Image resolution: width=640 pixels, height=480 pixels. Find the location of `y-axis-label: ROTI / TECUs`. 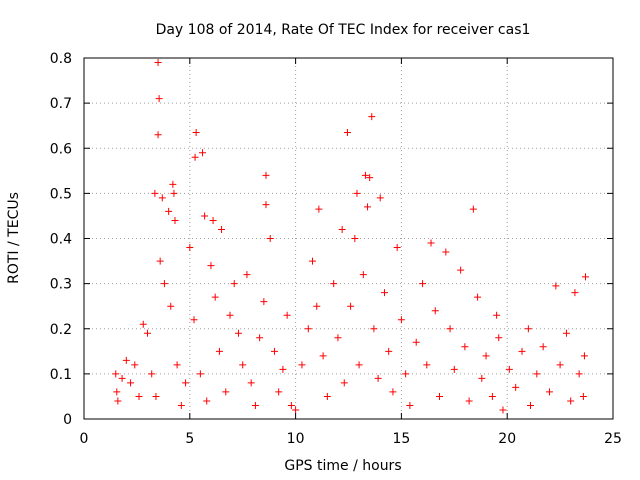

y-axis-label: ROTI / TECUs is located at coordinates (14, 238).